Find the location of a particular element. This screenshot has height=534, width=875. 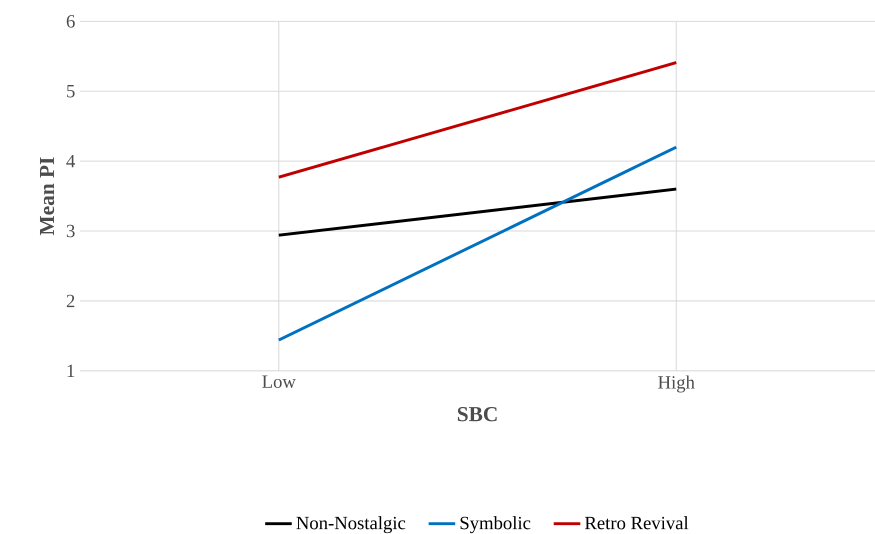

legend-label: Symbolic is located at coordinates (495, 525).